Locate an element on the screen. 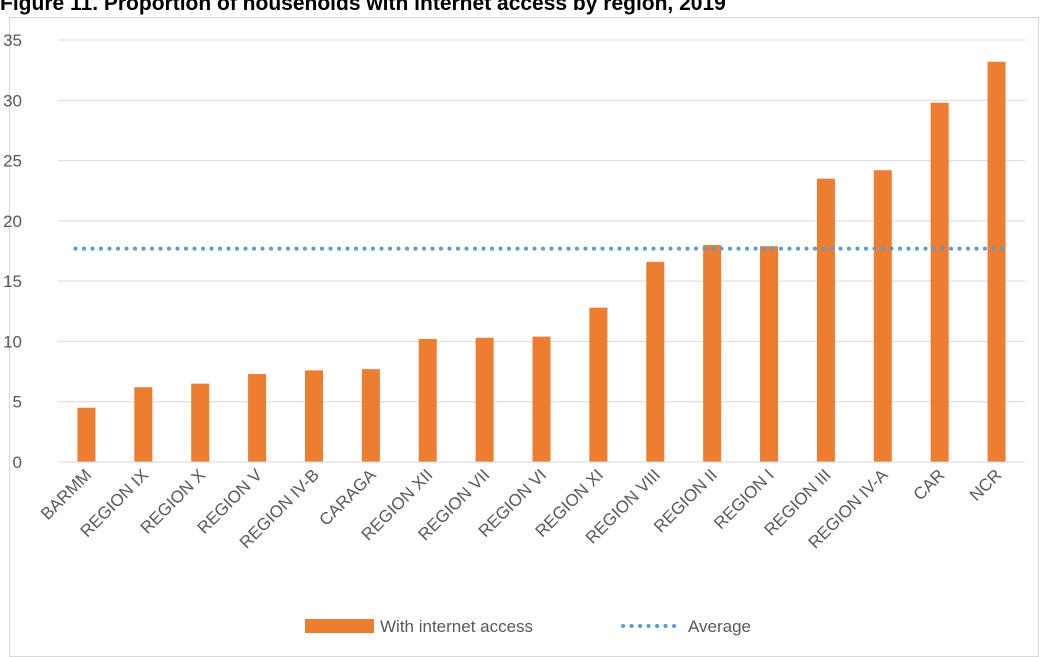 The height and width of the screenshot is (657, 1040). bar-region-xii is located at coordinates (427, 400).